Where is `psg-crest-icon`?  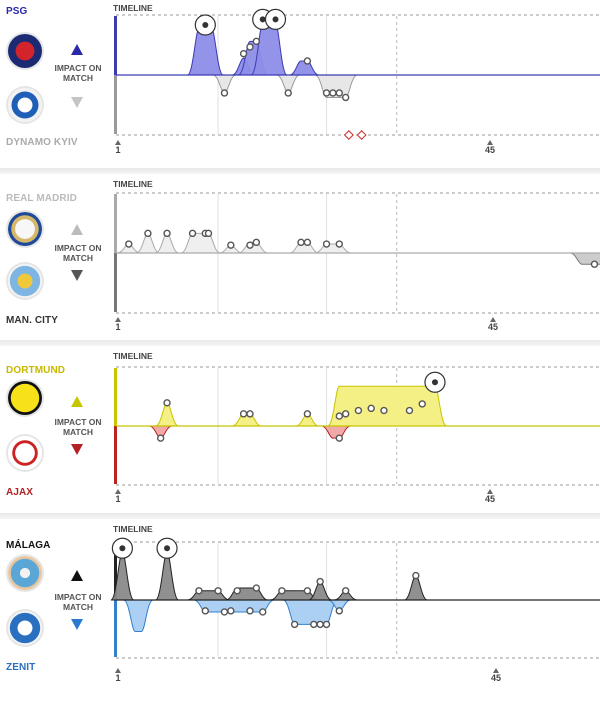
psg-crest-icon is located at coordinates (25, 51).